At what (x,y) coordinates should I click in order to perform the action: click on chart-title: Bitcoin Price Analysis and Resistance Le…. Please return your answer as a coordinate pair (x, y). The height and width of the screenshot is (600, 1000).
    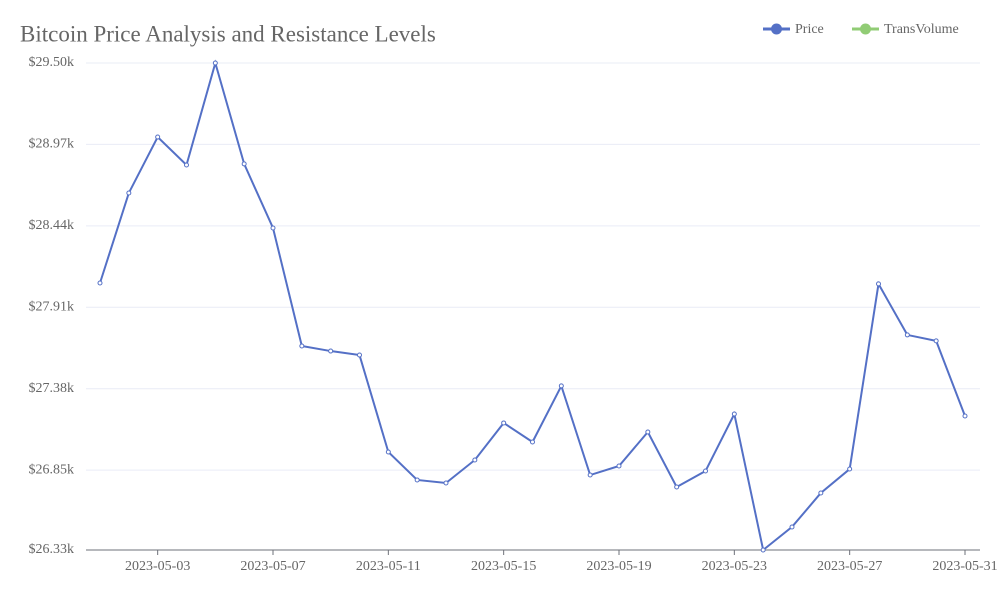
    Looking at the image, I should click on (228, 33).